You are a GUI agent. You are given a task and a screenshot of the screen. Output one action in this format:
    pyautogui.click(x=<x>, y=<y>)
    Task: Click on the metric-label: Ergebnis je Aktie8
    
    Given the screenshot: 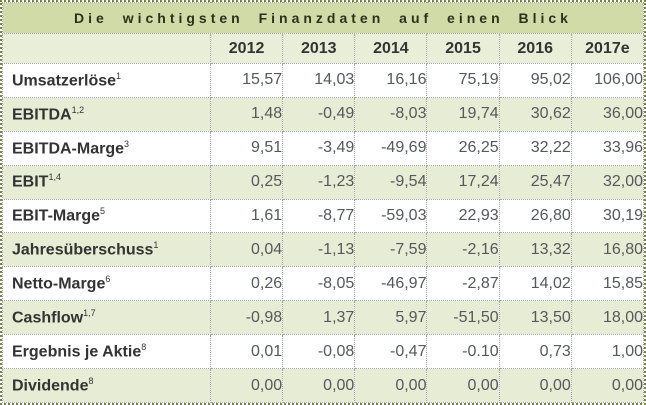 What is the action you would take?
    pyautogui.click(x=106, y=352)
    